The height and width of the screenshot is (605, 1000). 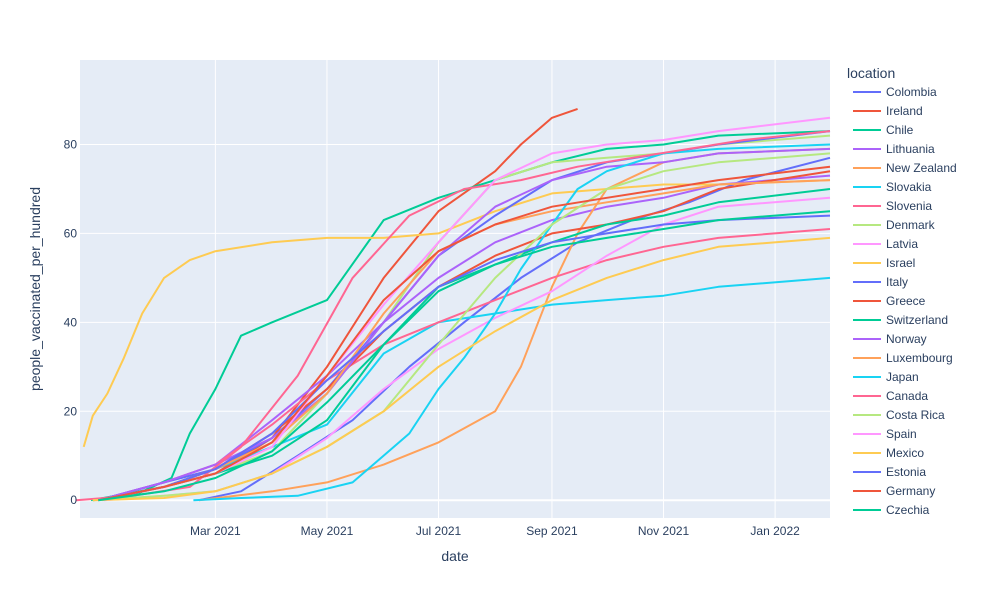 What do you see at coordinates (905, 453) in the screenshot?
I see `legend-label: Mexico` at bounding box center [905, 453].